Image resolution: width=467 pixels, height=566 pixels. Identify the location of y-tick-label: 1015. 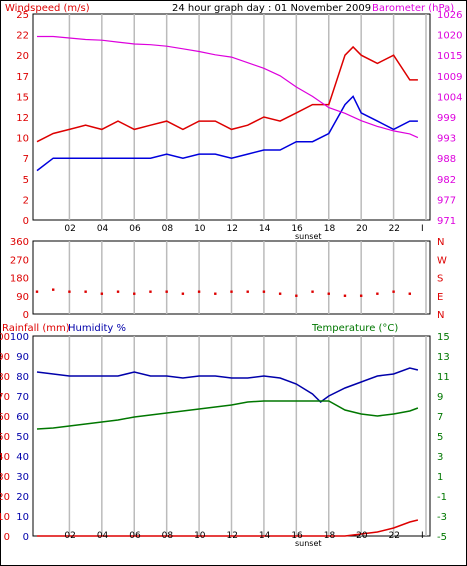
(449, 56).